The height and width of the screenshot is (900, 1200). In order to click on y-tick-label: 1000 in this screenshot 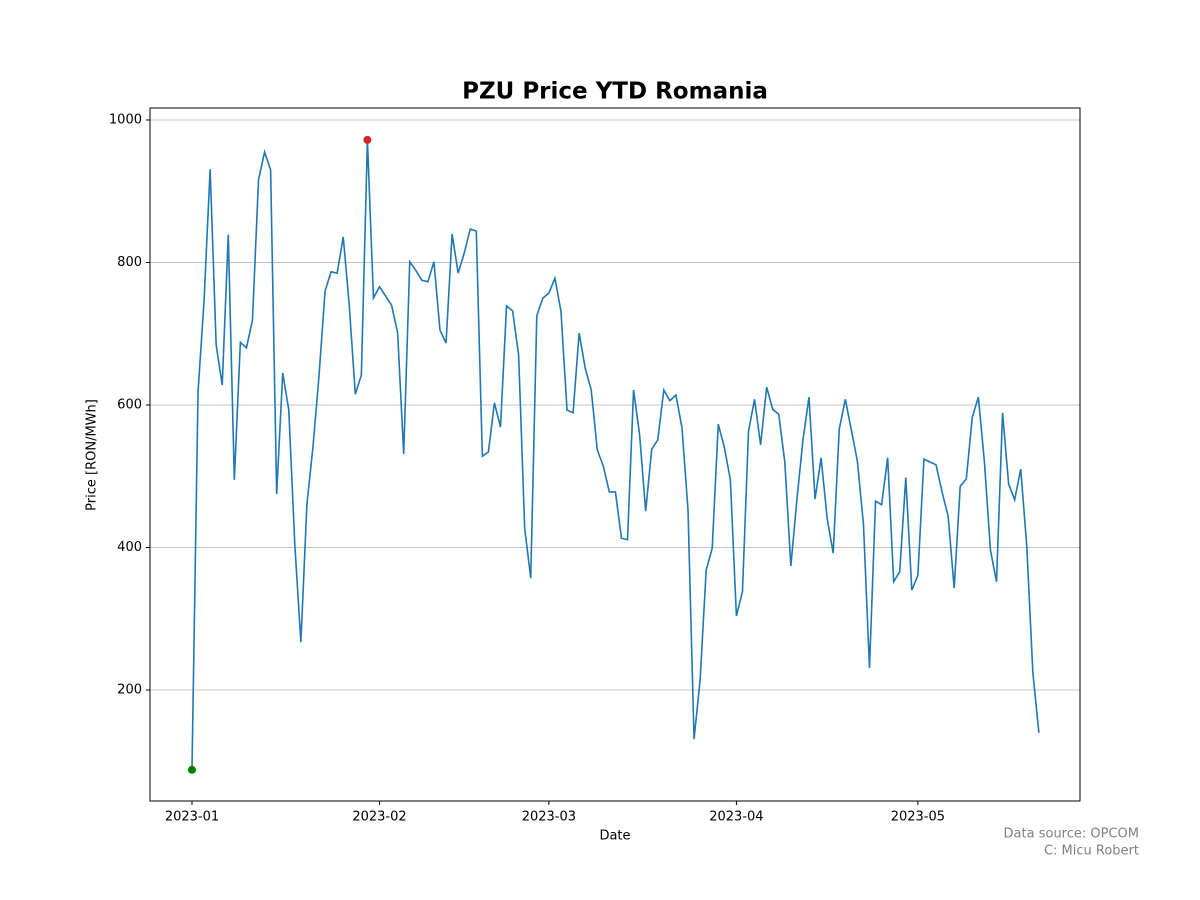, I will do `click(125, 119)`.